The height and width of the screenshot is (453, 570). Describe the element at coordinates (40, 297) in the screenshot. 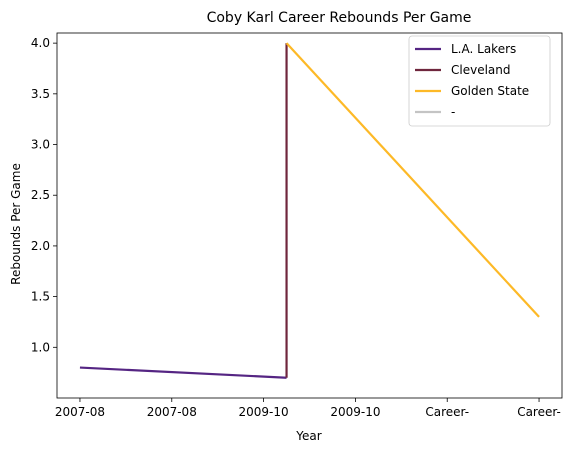

I see `y-tick-label: 1.5` at that location.